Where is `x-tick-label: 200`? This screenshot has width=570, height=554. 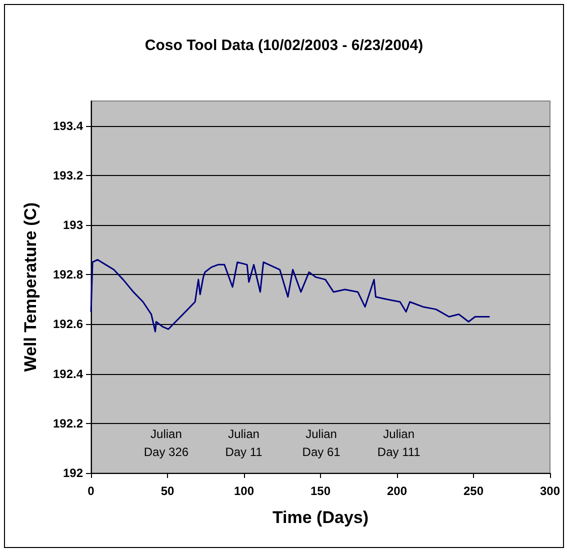 x-tick-label: 200 is located at coordinates (397, 491).